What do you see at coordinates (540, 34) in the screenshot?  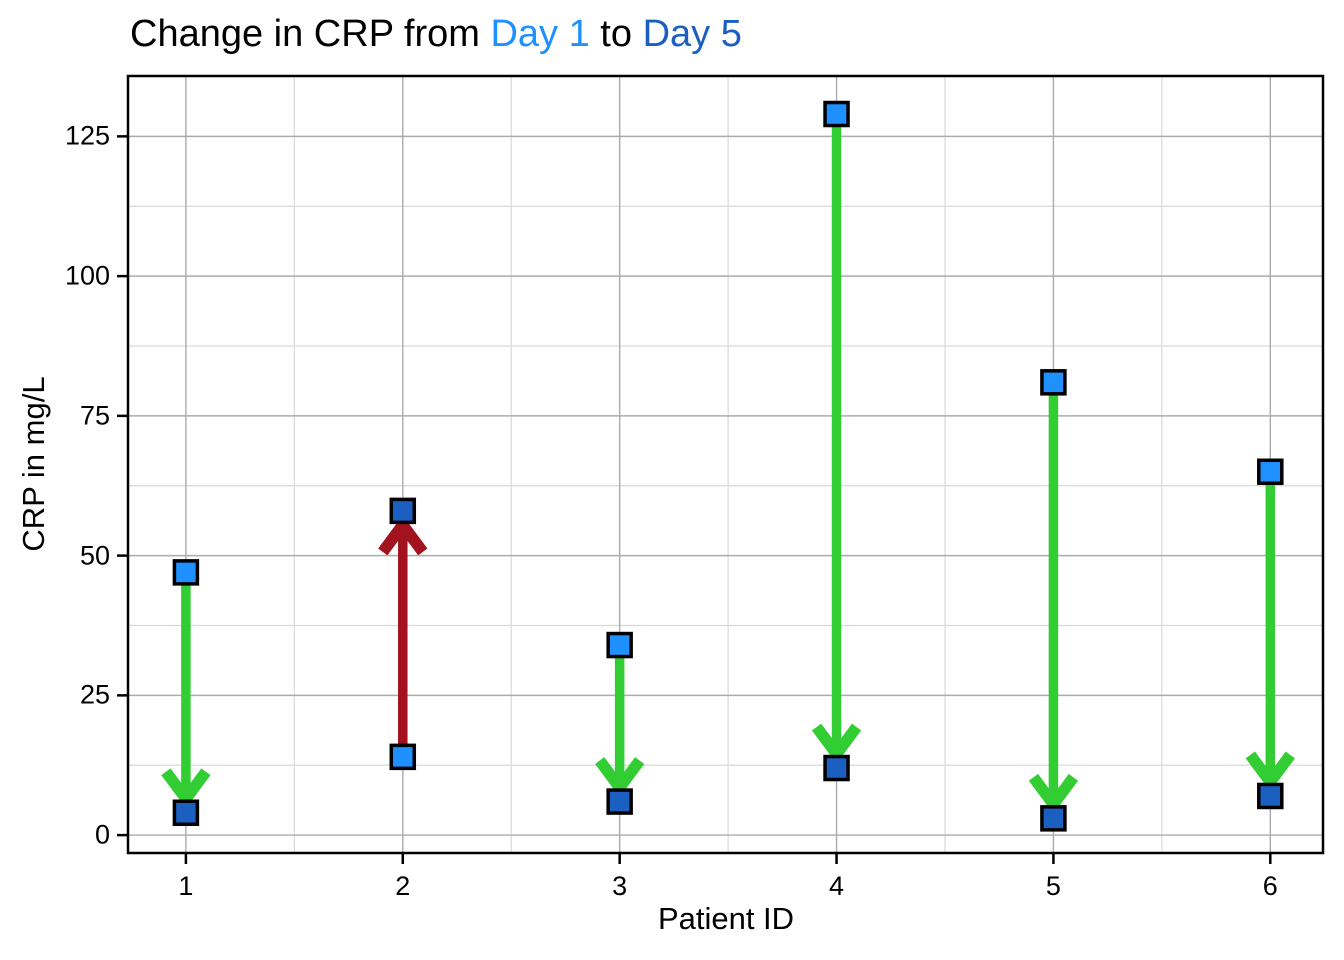 I see `title-part-day1: Day 1` at bounding box center [540, 34].